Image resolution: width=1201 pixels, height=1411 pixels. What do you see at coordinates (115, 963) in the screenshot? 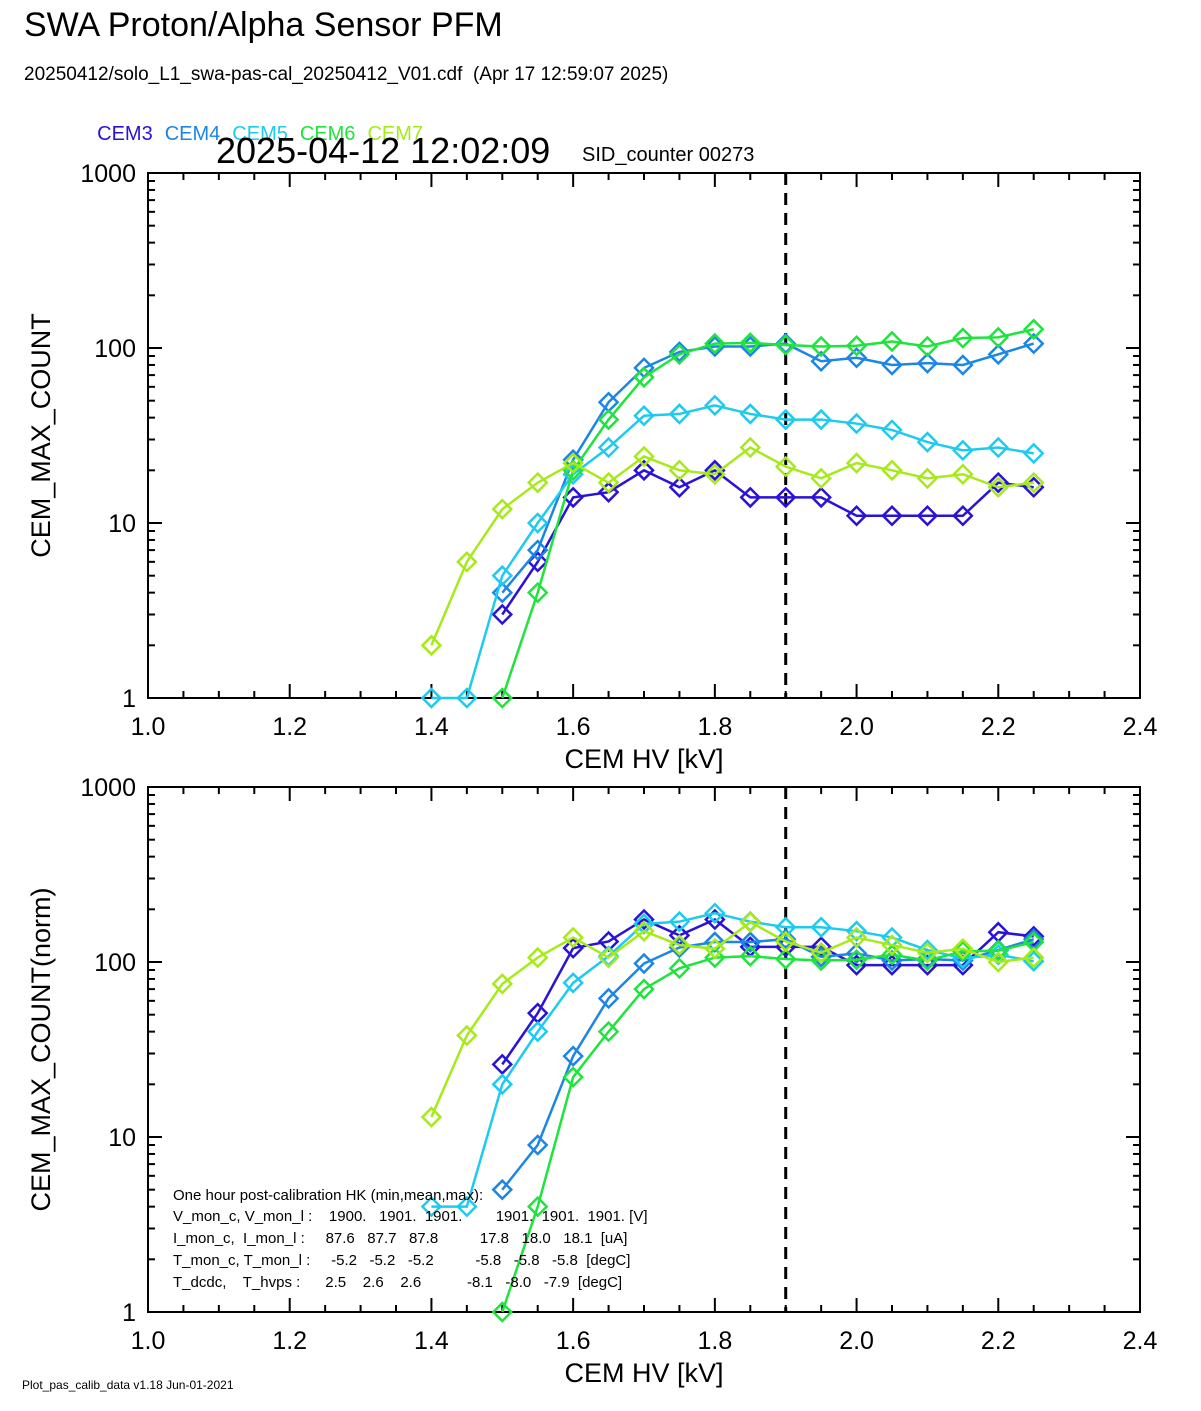
I see `y-tick-label: 100` at bounding box center [115, 963].